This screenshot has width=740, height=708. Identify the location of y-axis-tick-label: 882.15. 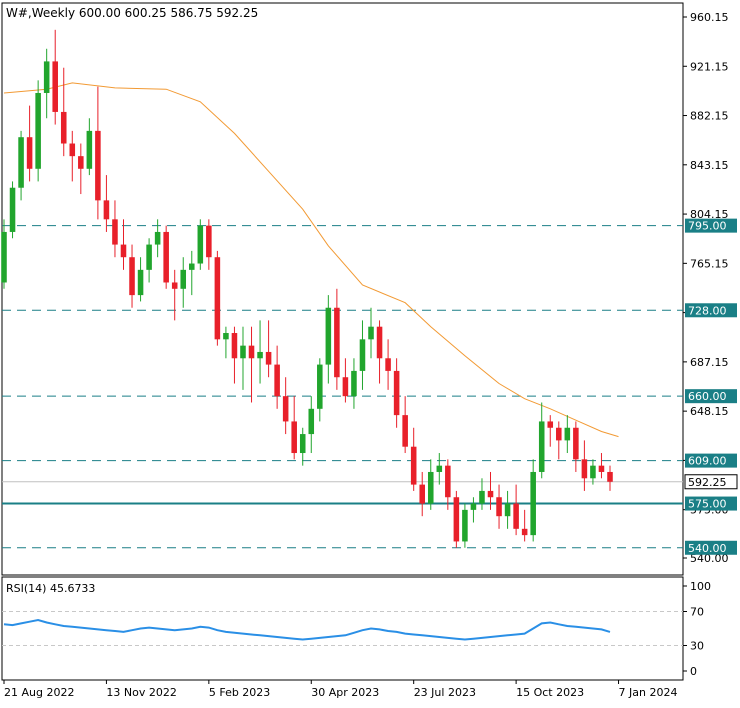
(709, 116).